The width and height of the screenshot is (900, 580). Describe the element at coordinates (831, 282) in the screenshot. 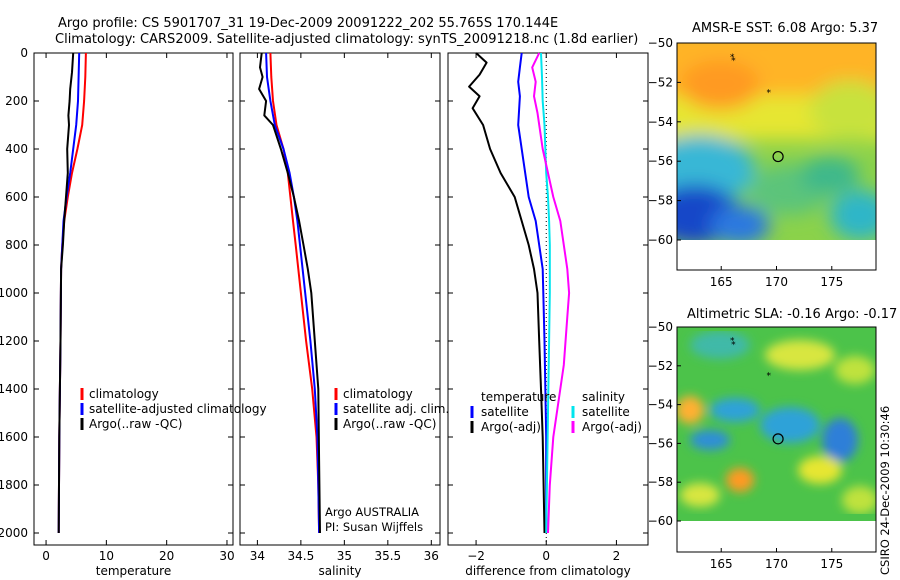

I see `sst_map-xtick-label: 175` at that location.